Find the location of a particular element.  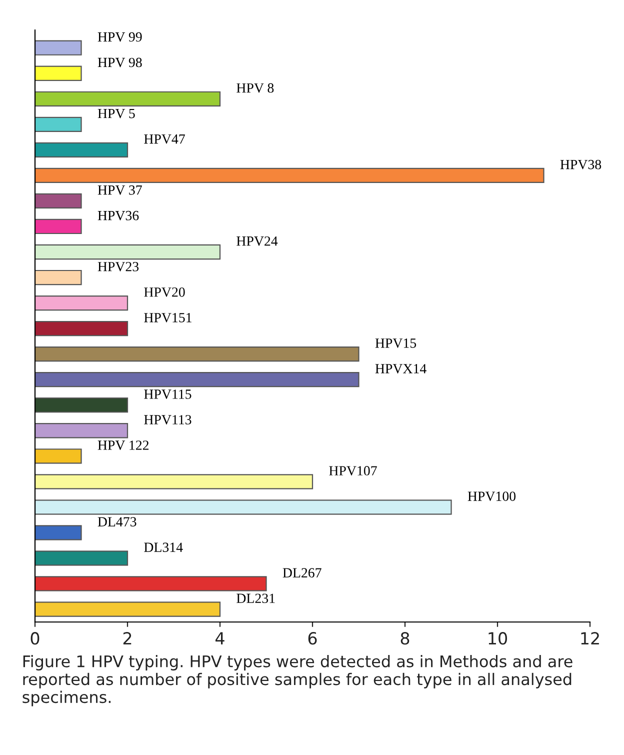

x-tick-label: 0 is located at coordinates (35, 638).